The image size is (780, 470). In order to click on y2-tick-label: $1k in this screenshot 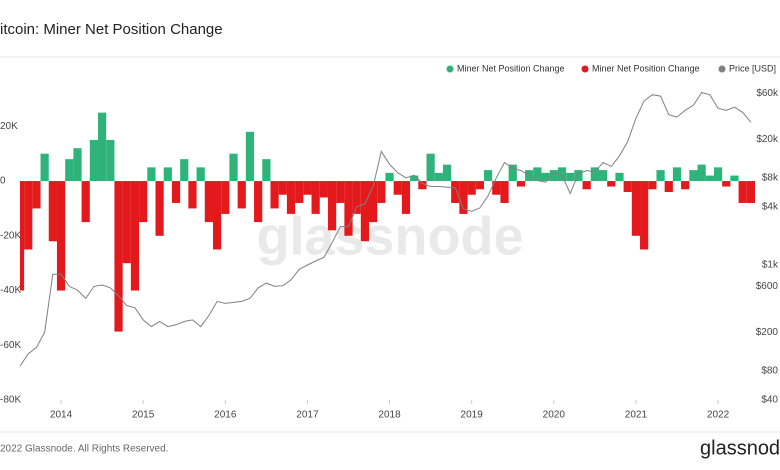, I will do `click(770, 265)`.